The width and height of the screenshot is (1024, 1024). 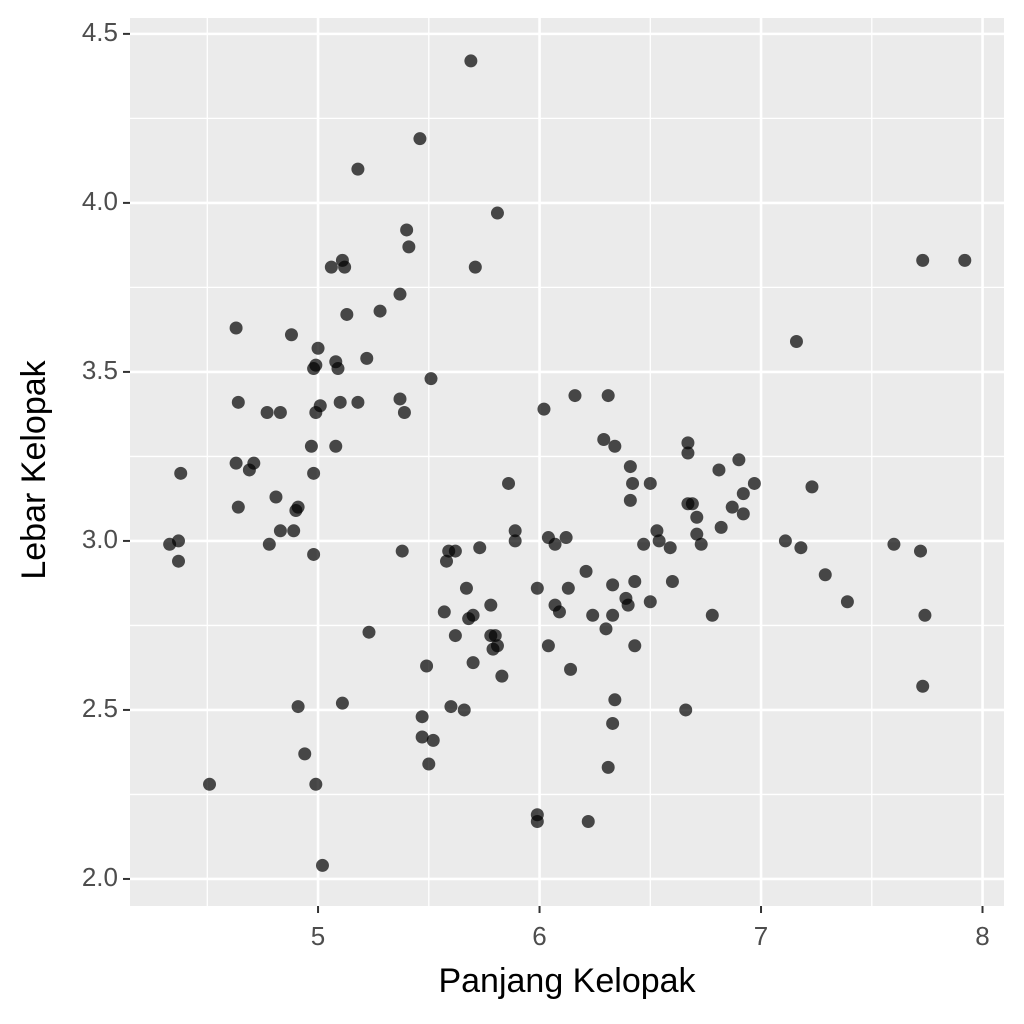 What do you see at coordinates (100, 201) in the screenshot?
I see `y-tick-label: 4.0` at bounding box center [100, 201].